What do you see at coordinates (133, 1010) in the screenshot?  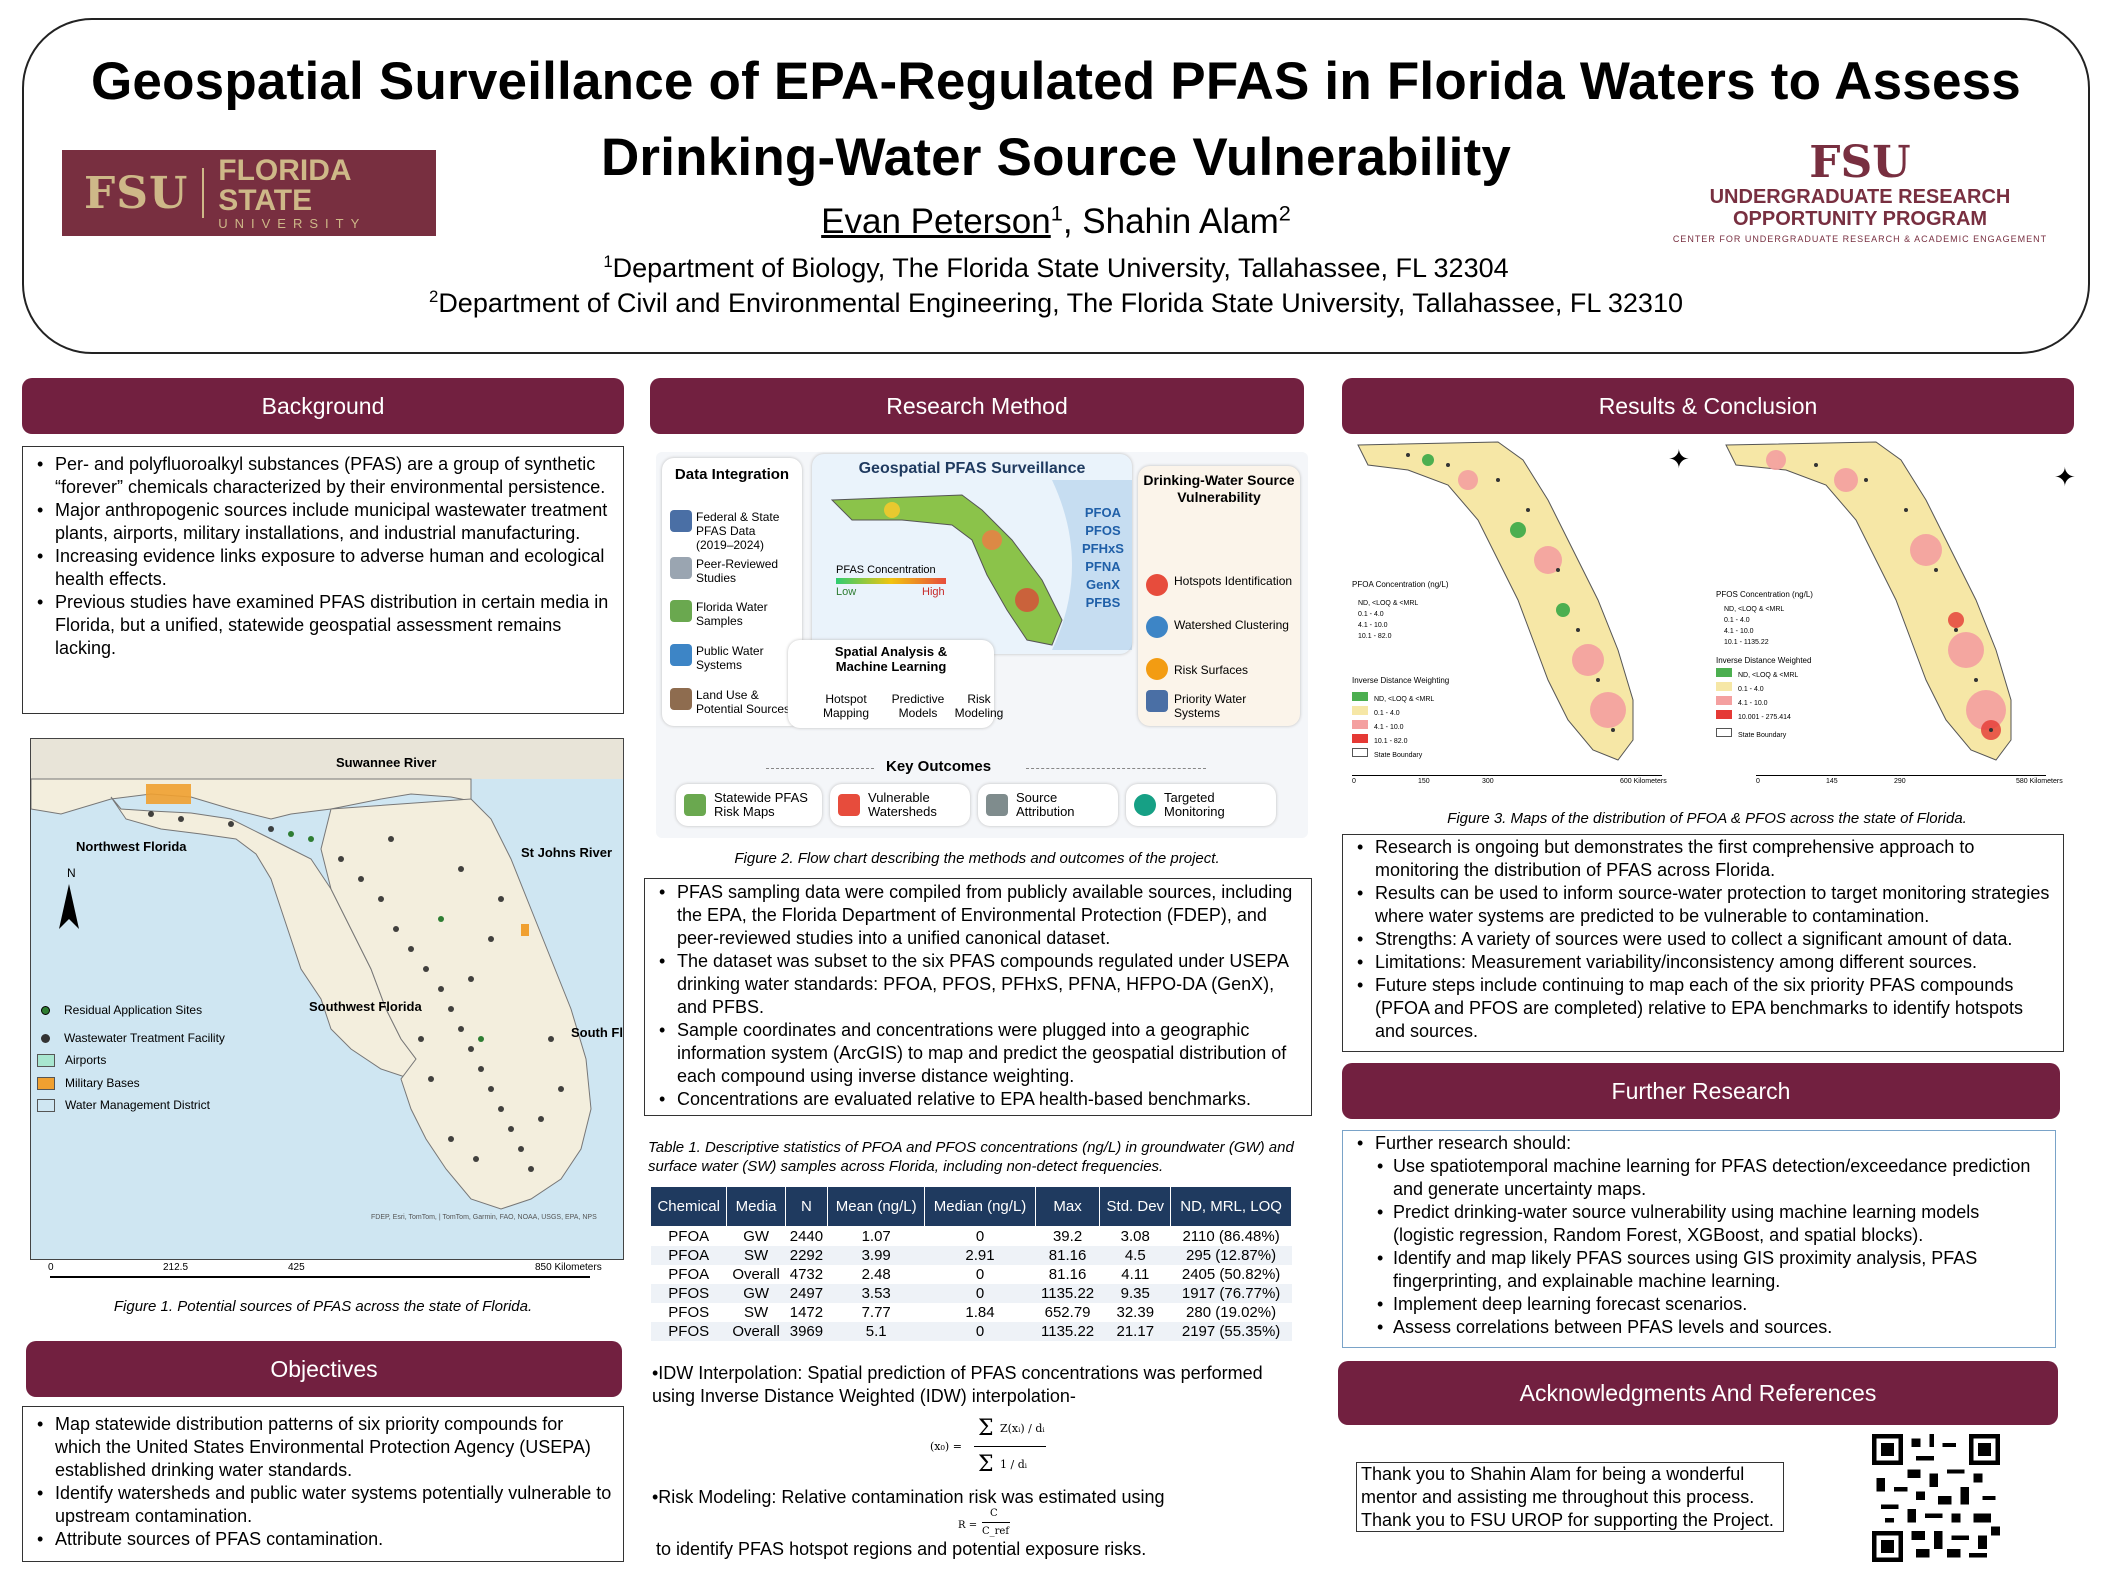 I see `legend-label: Residual Application Sites` at bounding box center [133, 1010].